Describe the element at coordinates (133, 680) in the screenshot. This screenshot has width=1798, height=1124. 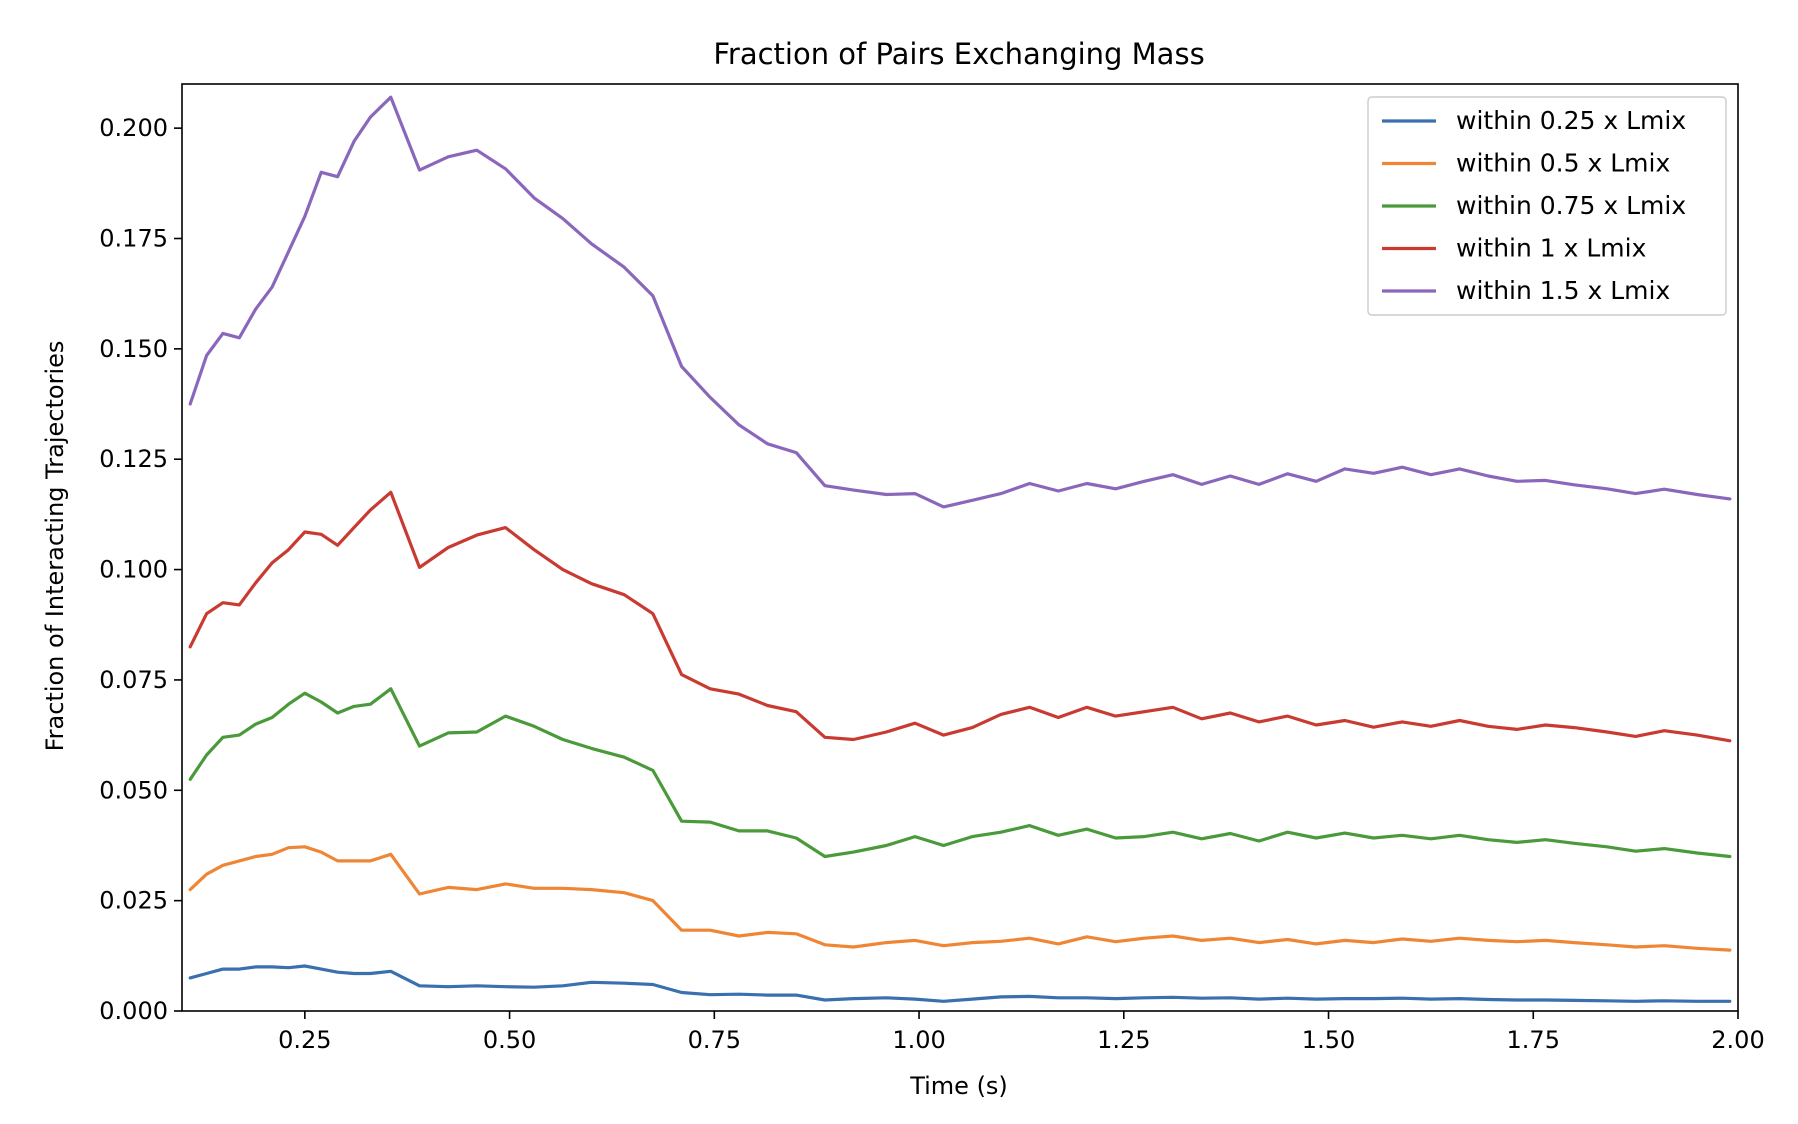
I see `y-tick-label: 0.075` at that location.